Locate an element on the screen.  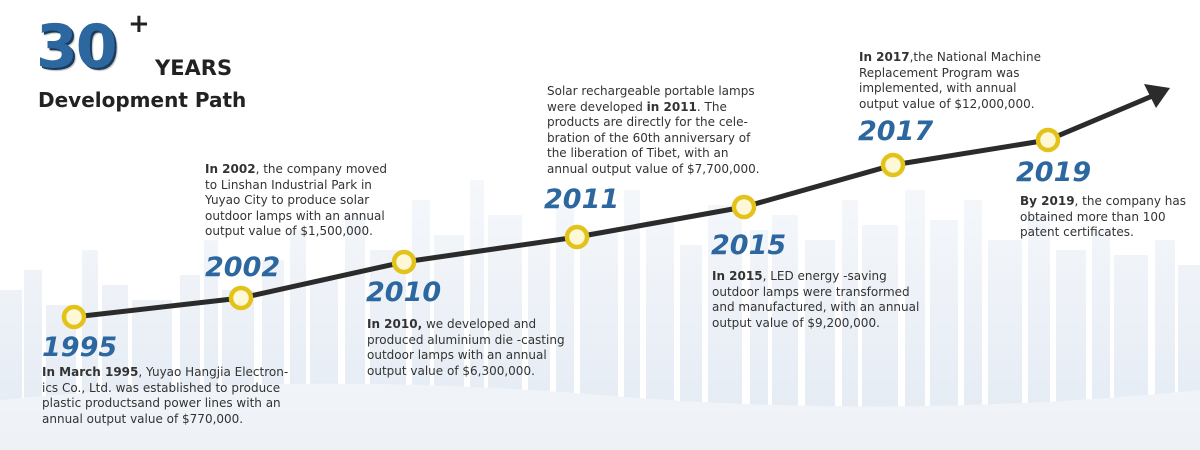
page-title: Development Path is located at coordinates (142, 100).